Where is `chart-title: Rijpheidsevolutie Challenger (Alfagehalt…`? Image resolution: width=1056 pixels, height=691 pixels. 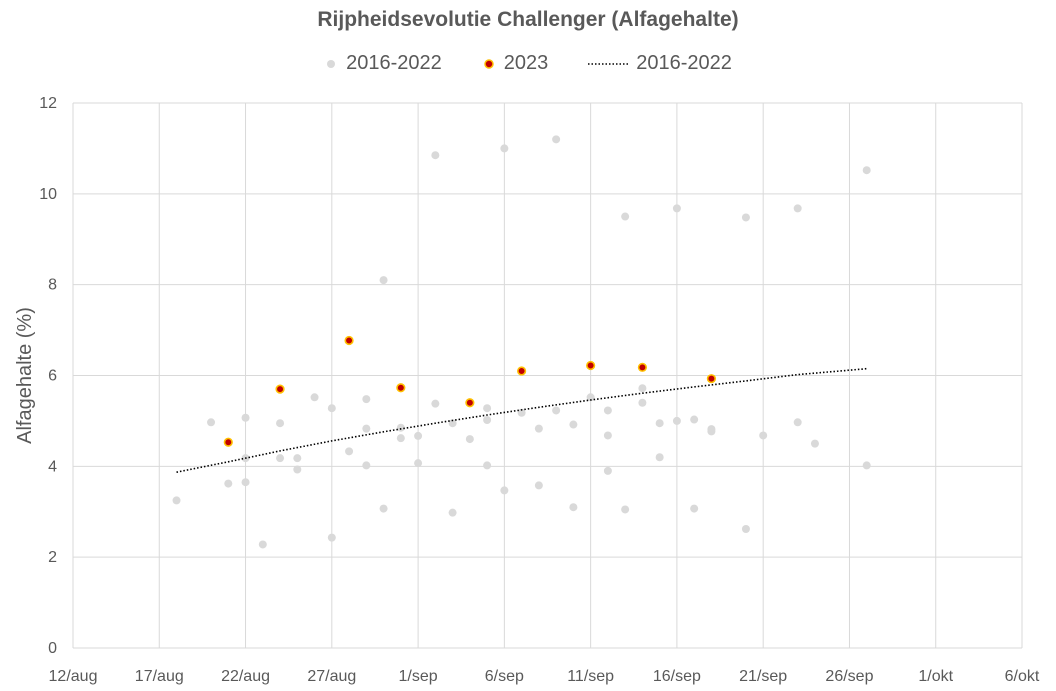
chart-title: Rijpheidsevolutie Challenger (Alfagehalt… is located at coordinates (528, 19).